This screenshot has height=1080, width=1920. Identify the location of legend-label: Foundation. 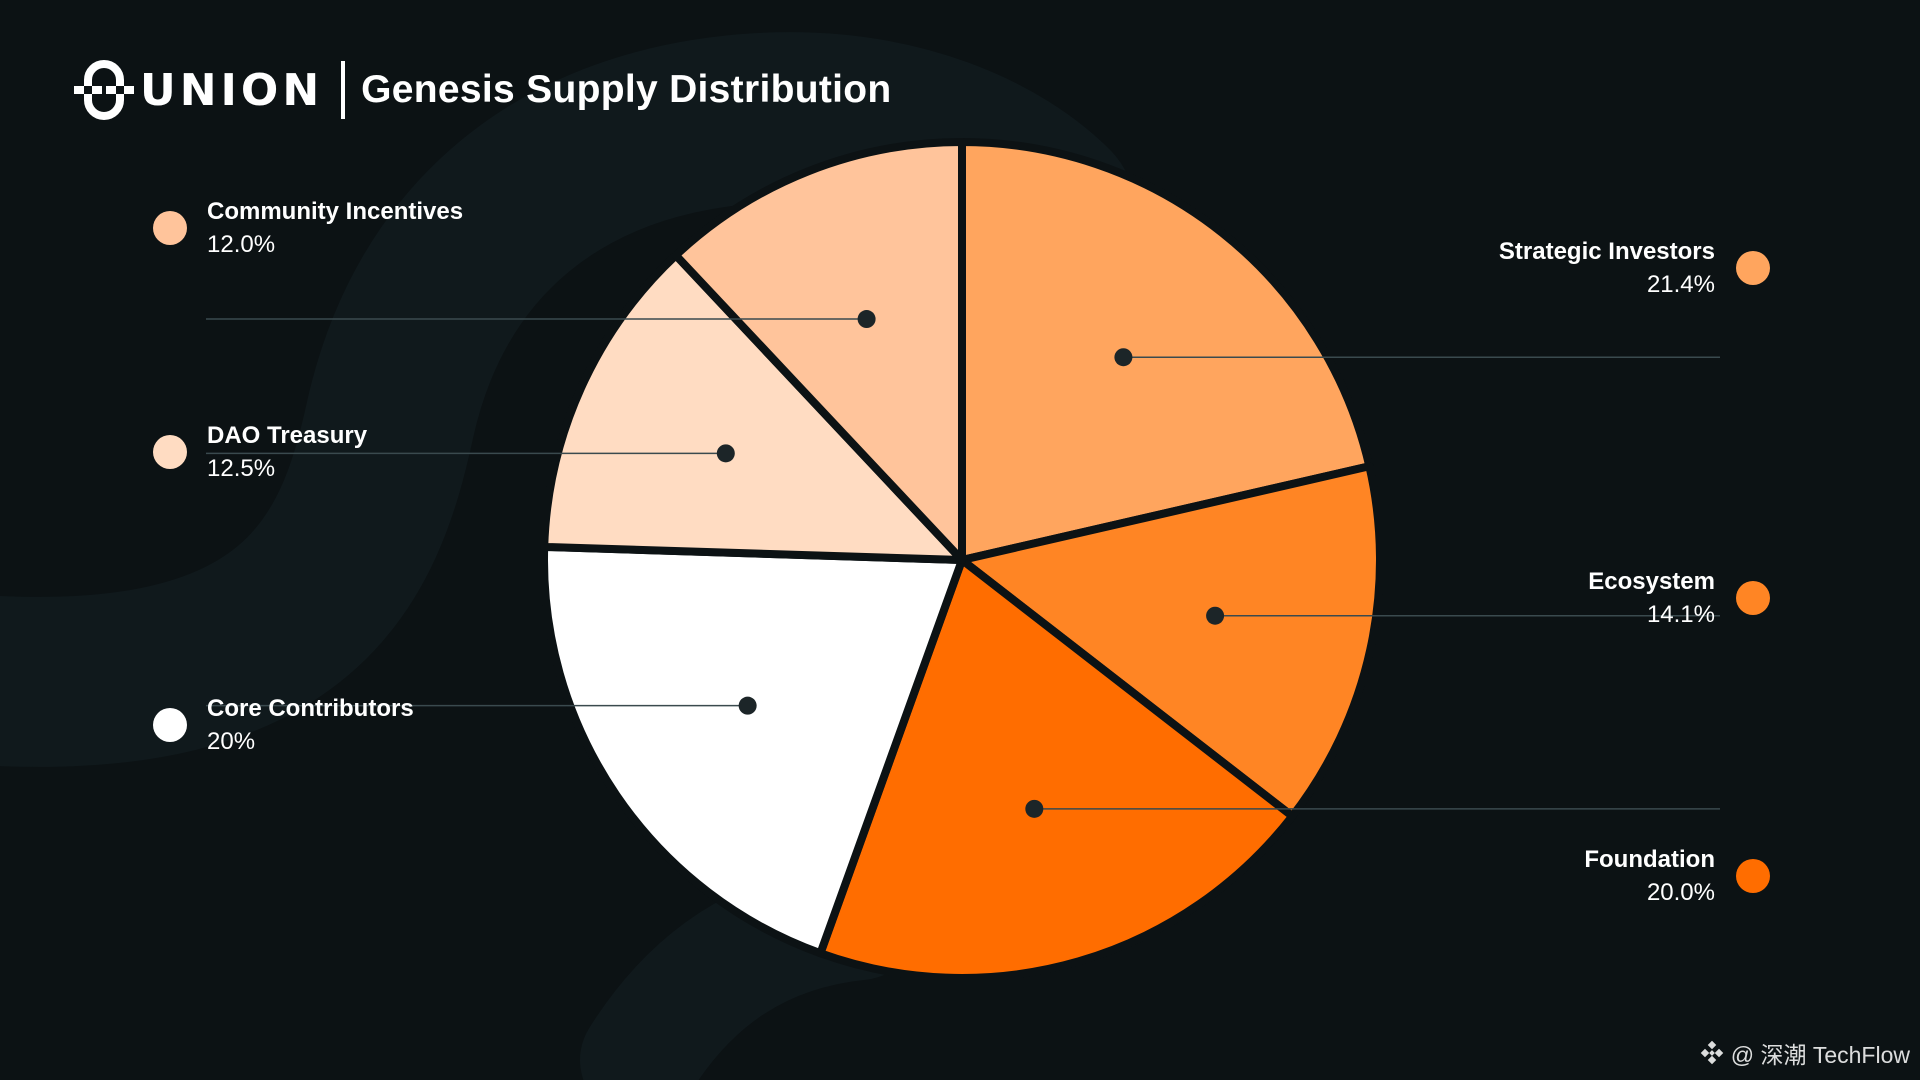
(1649, 859).